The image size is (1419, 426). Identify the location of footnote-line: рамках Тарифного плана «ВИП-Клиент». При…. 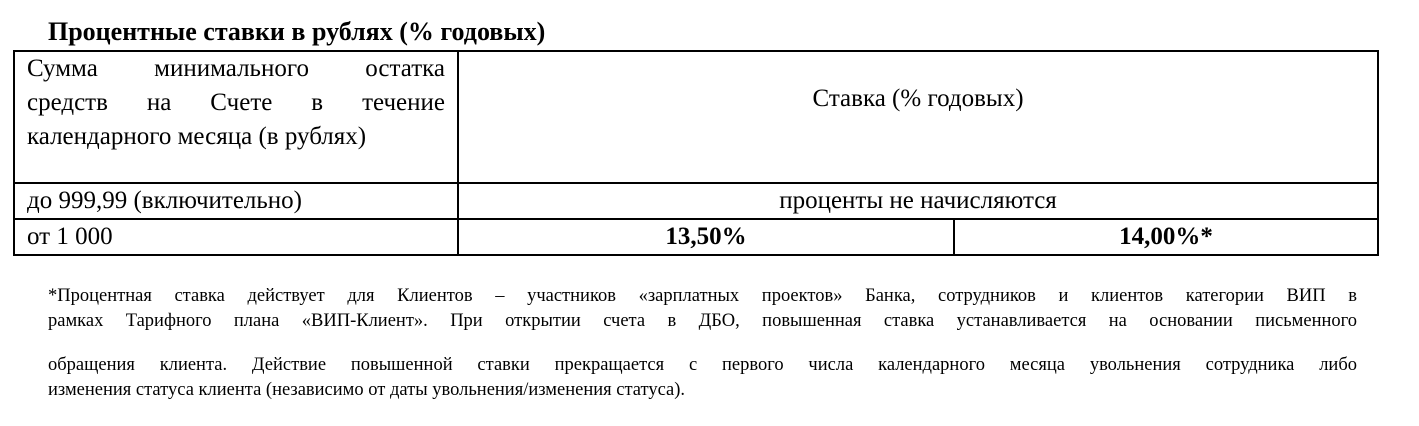
(702, 321).